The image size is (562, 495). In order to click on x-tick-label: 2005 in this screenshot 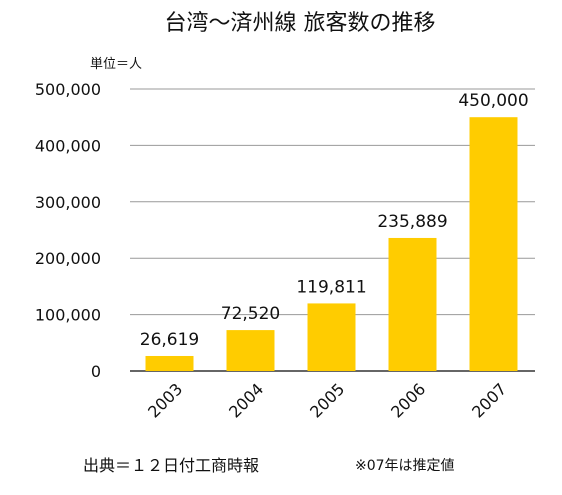, I will do `click(327, 400)`.